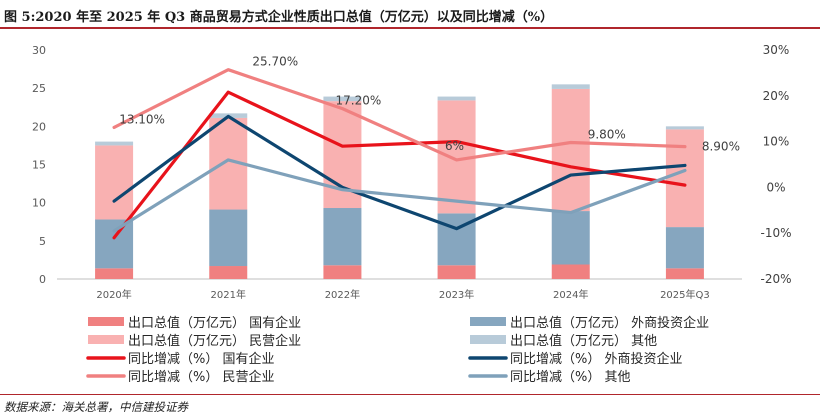 The height and width of the screenshot is (419, 820). What do you see at coordinates (596, 359) in the screenshot?
I see `legend-label: 同比增减（%） 外商投资企业` at bounding box center [596, 359].